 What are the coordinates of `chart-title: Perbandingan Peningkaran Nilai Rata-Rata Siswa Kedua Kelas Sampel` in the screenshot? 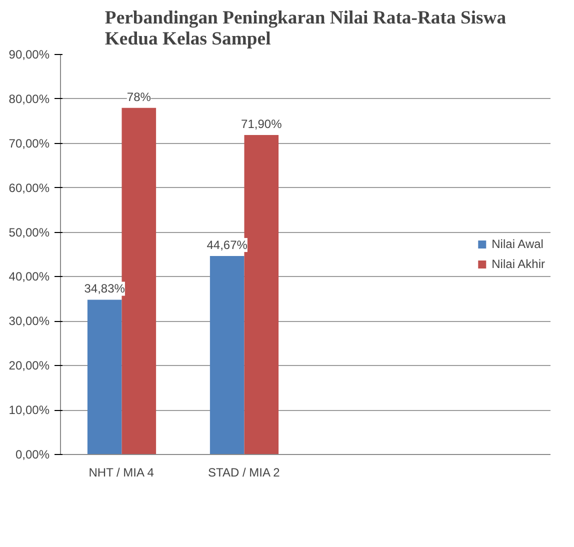 It's located at (305, 29).